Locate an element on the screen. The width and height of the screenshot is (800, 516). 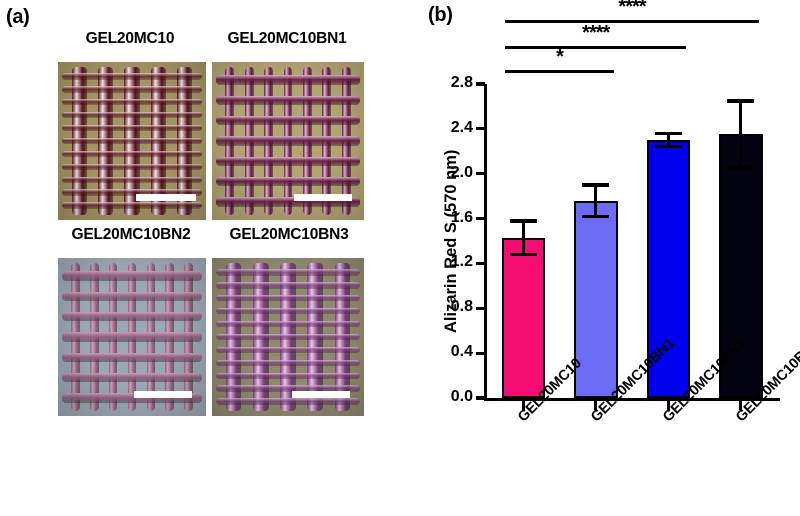
image-caption-gel20mc10bn2: GEL20MC10BN2 is located at coordinates (131, 234).